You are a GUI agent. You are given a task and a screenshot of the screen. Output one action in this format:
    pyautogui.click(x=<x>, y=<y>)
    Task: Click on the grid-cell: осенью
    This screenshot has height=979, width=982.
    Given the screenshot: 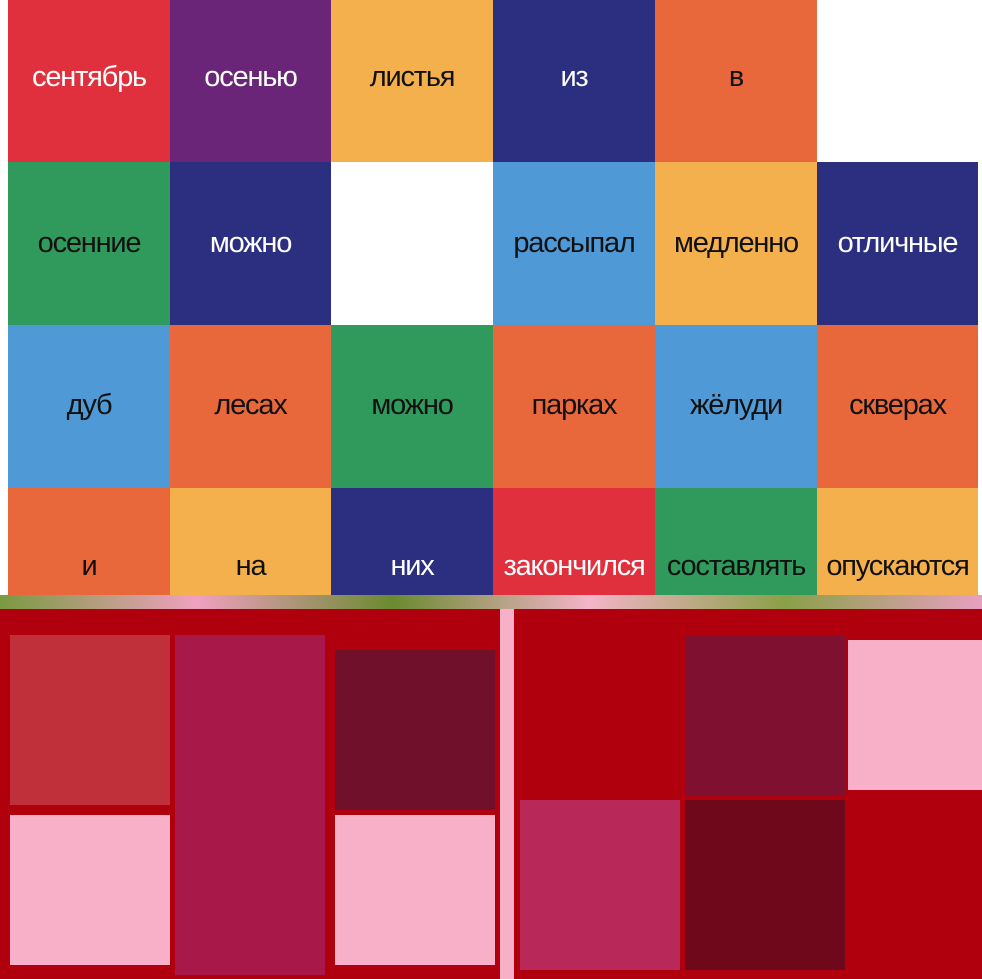 What is the action you would take?
    pyautogui.click(x=250, y=81)
    